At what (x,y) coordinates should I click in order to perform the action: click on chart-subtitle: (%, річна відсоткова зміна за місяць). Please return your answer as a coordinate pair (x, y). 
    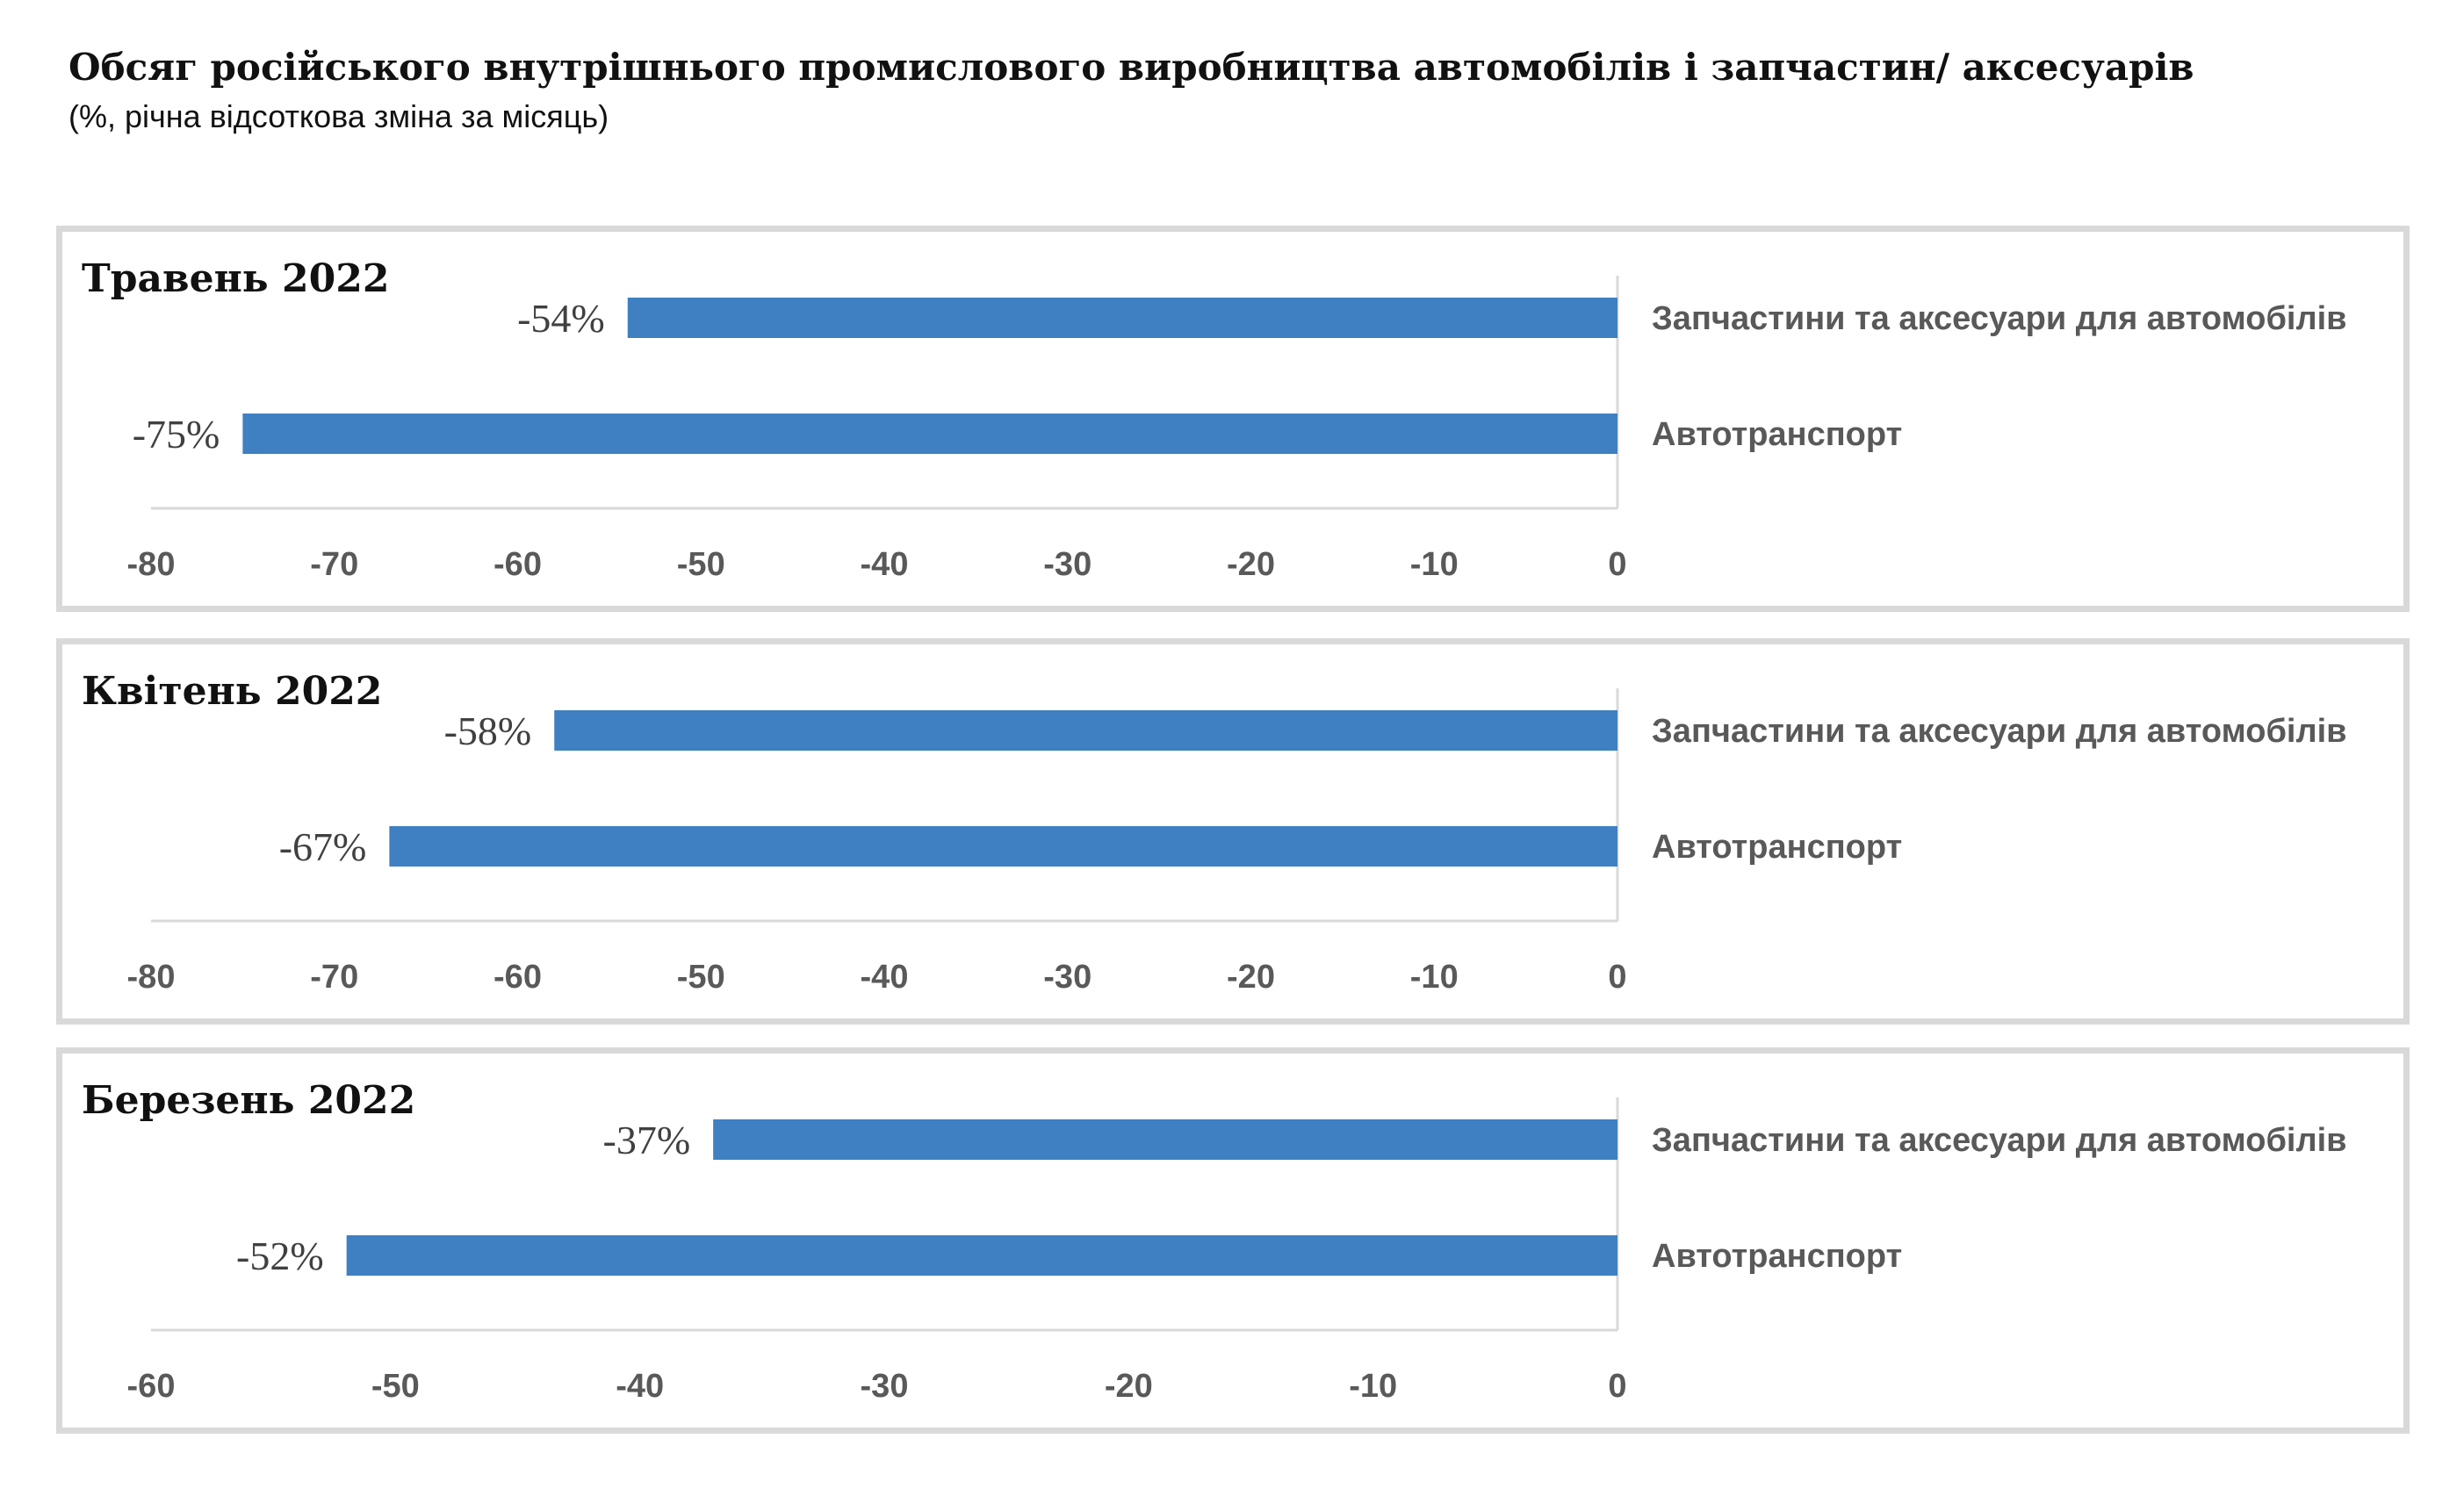
    Looking at the image, I should click on (338, 116).